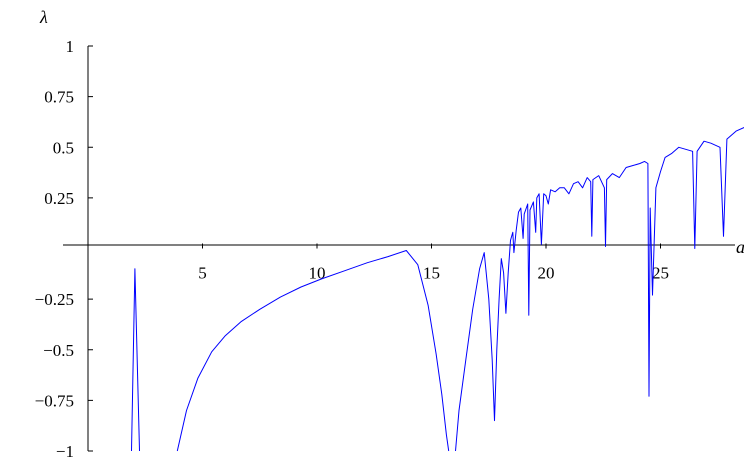 This screenshot has width=744, height=462. I want to click on y-tick-label: −0.5, so click(58, 350).